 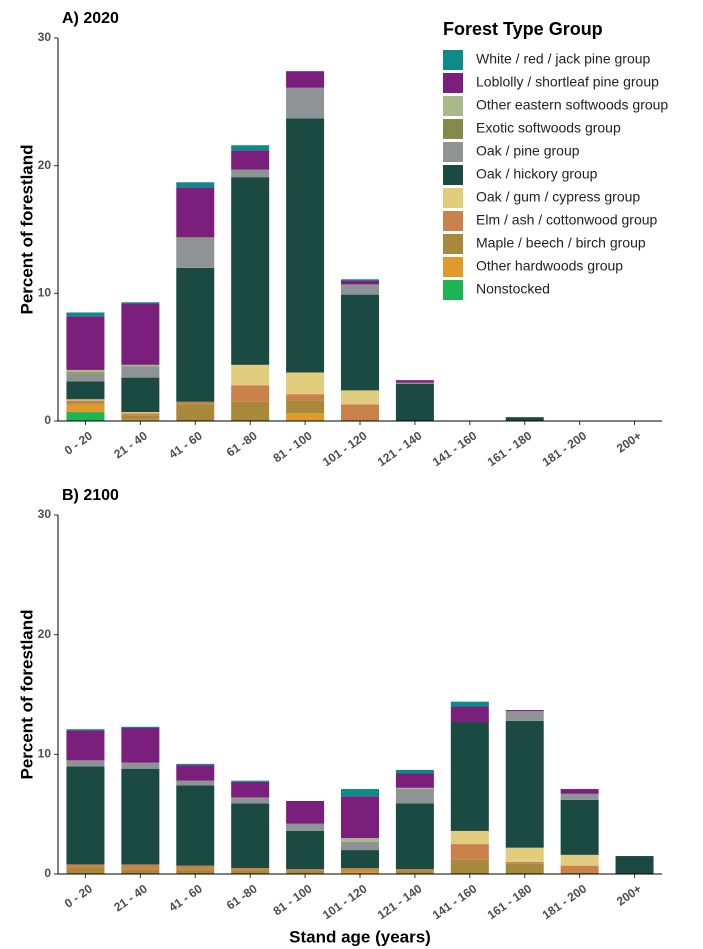 I want to click on x-tick-label: 121 - 140, so click(x=400, y=448).